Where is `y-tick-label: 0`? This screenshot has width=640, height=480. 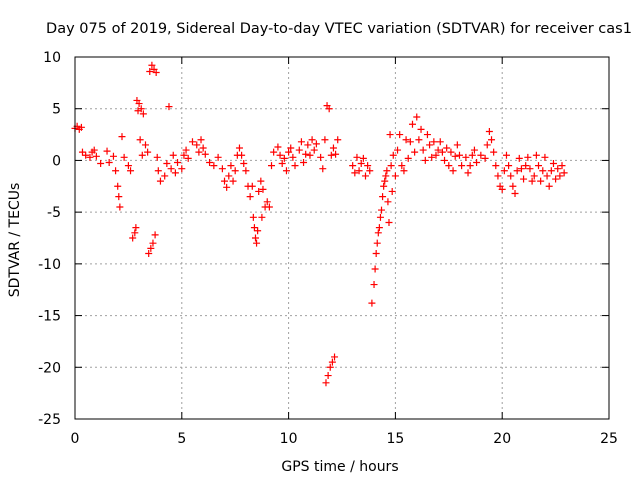 y-tick-label: 0 is located at coordinates (56, 161).